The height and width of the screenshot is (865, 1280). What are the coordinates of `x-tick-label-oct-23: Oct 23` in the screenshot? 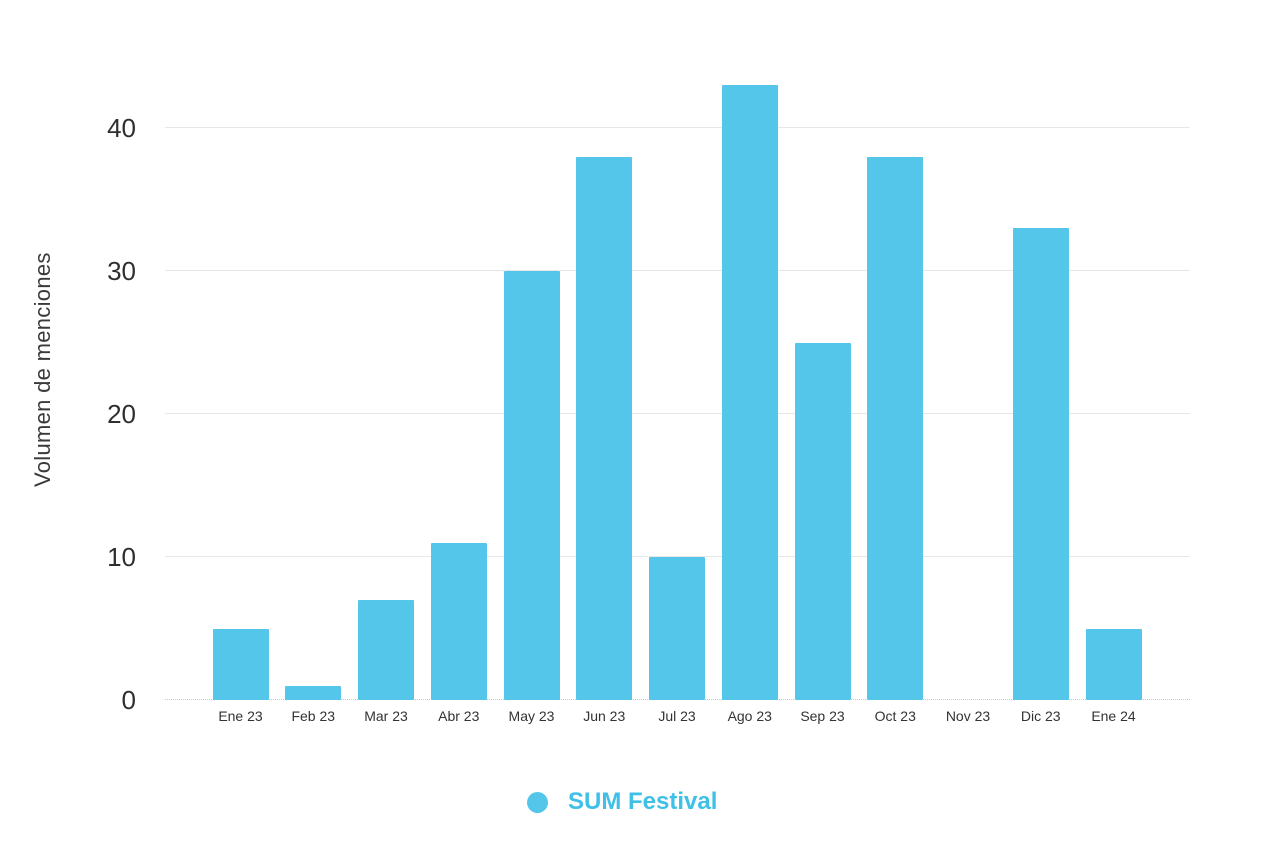 It's located at (895, 716).